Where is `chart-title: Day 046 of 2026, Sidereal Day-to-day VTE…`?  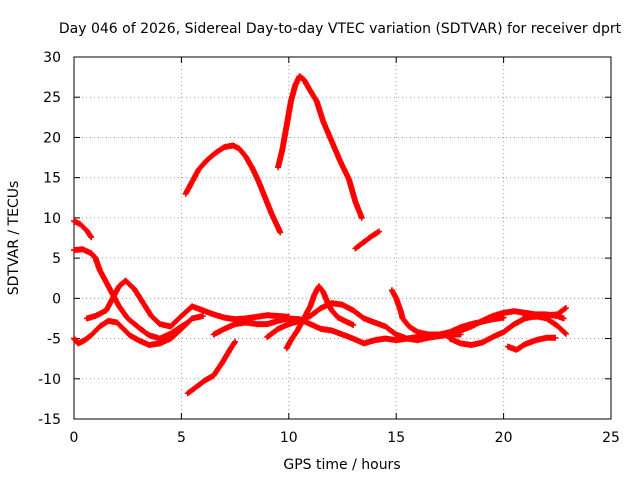
chart-title: Day 046 of 2026, Sidereal Day-to-day VTE… is located at coordinates (340, 29).